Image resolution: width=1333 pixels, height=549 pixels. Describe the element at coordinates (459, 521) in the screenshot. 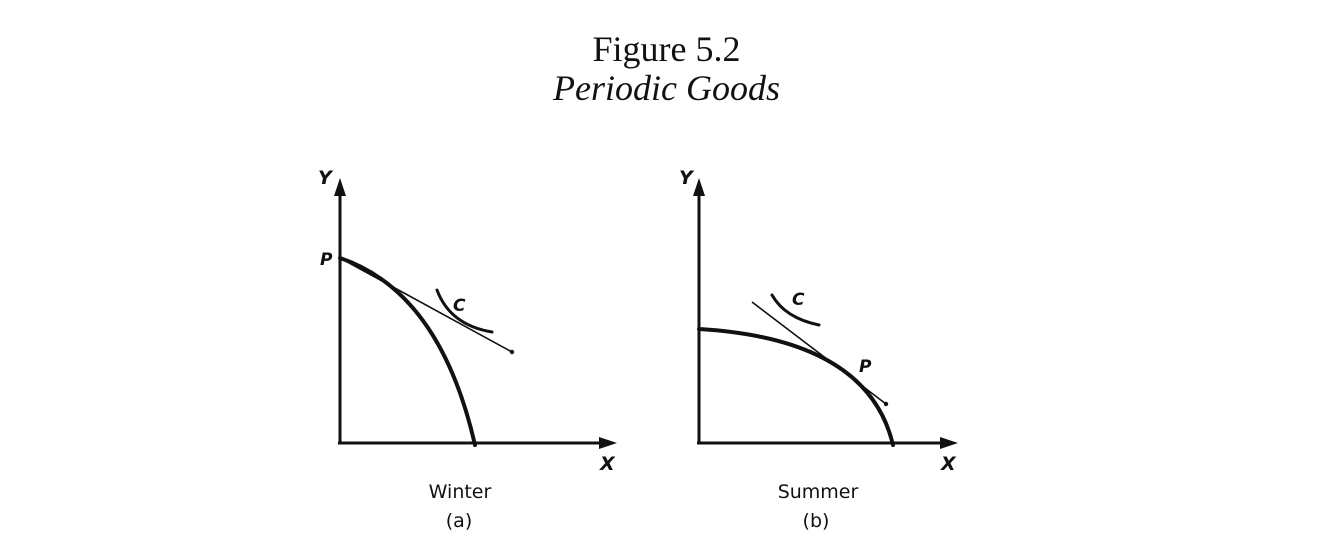

I see `panel-sublabel-a: (a)` at that location.